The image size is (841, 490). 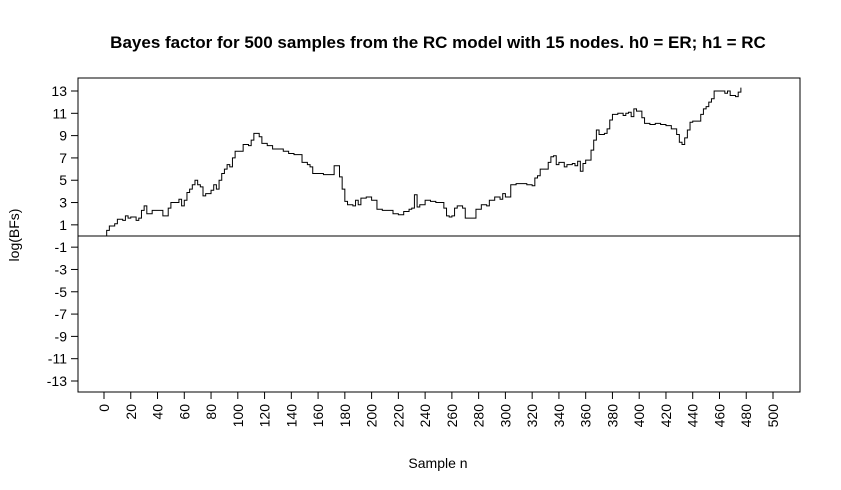 I want to click on x-tick-label: 500, so click(x=773, y=416).